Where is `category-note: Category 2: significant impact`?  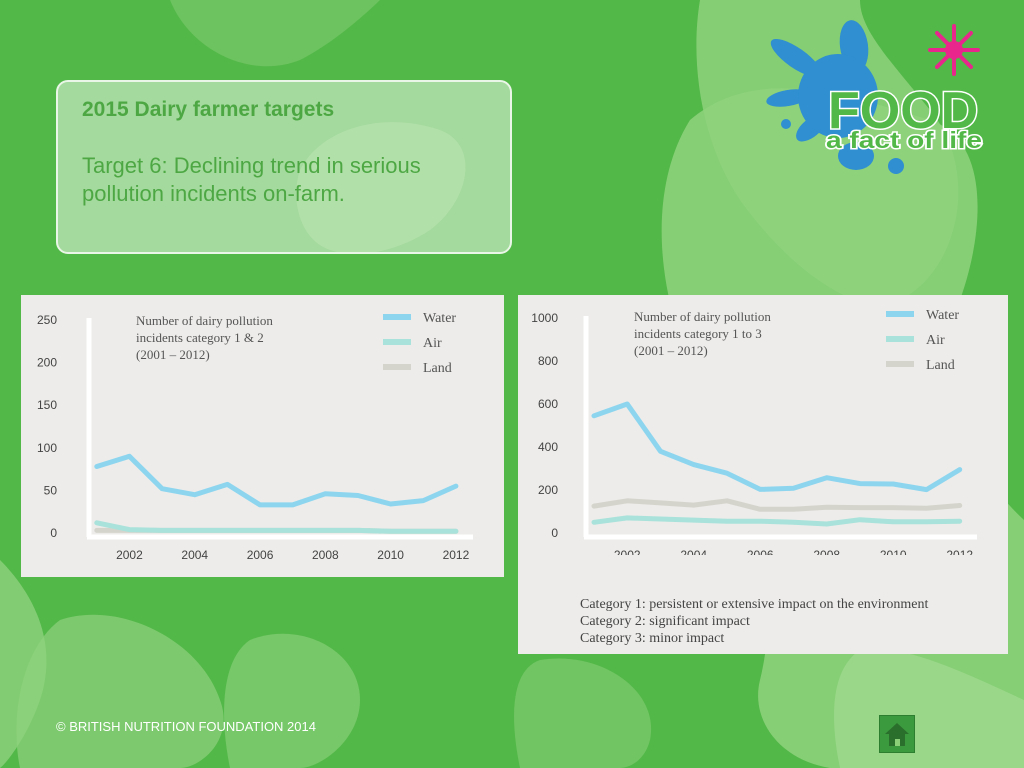 category-note: Category 2: significant impact is located at coordinates (665, 621).